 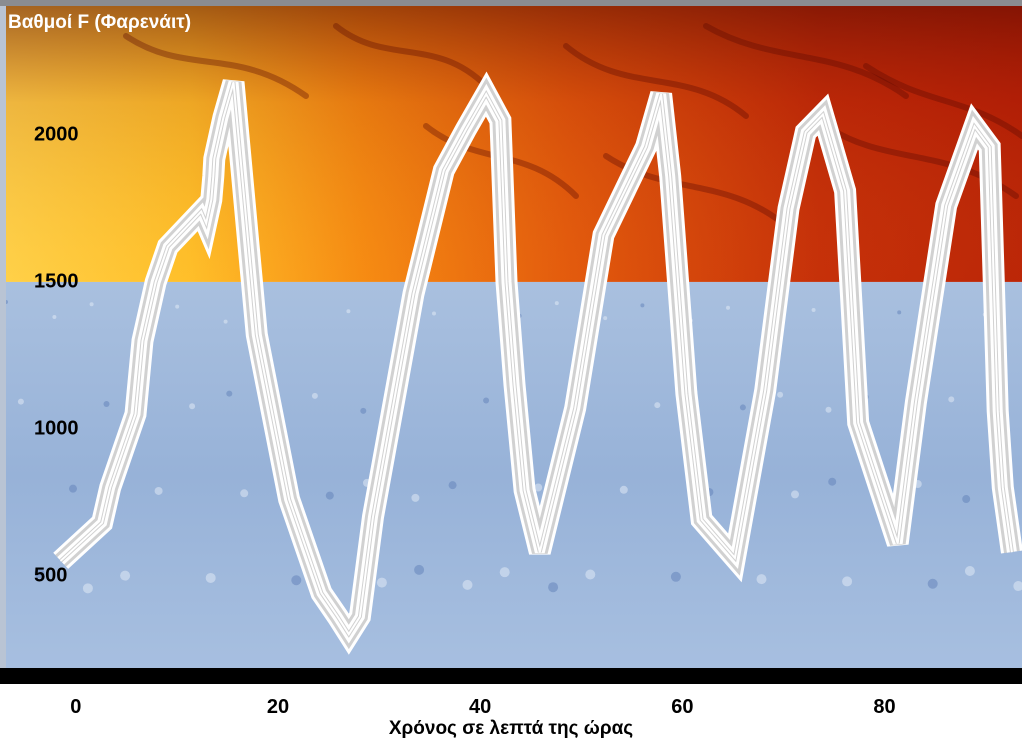 I want to click on y-tick-label-1000: 1000, so click(x=56, y=428).